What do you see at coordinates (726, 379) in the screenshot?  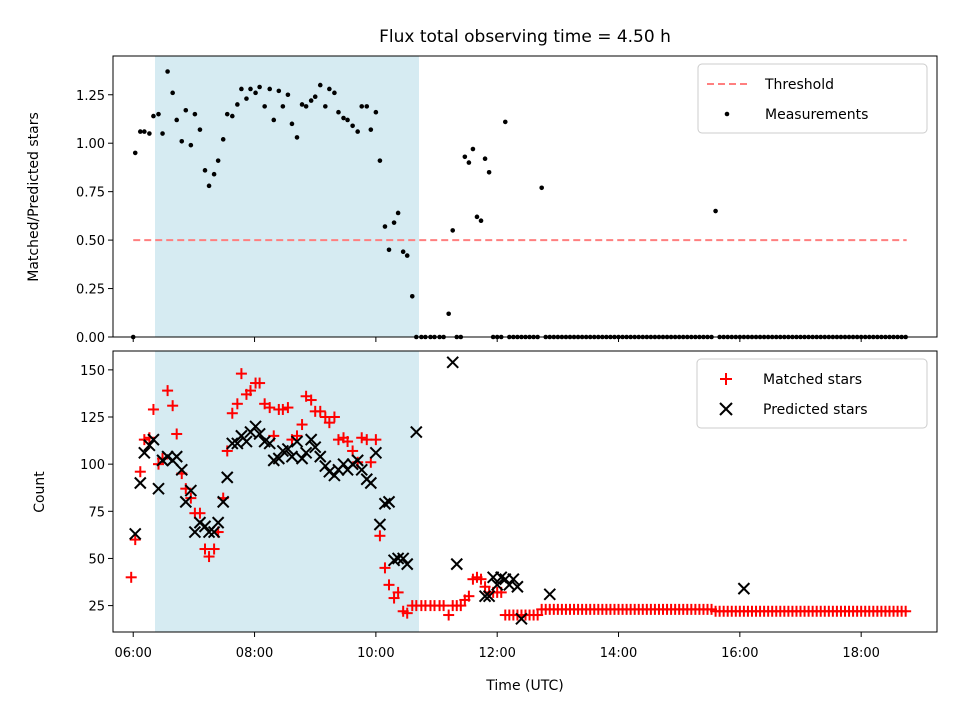 I see `matched-legend-marker` at bounding box center [726, 379].